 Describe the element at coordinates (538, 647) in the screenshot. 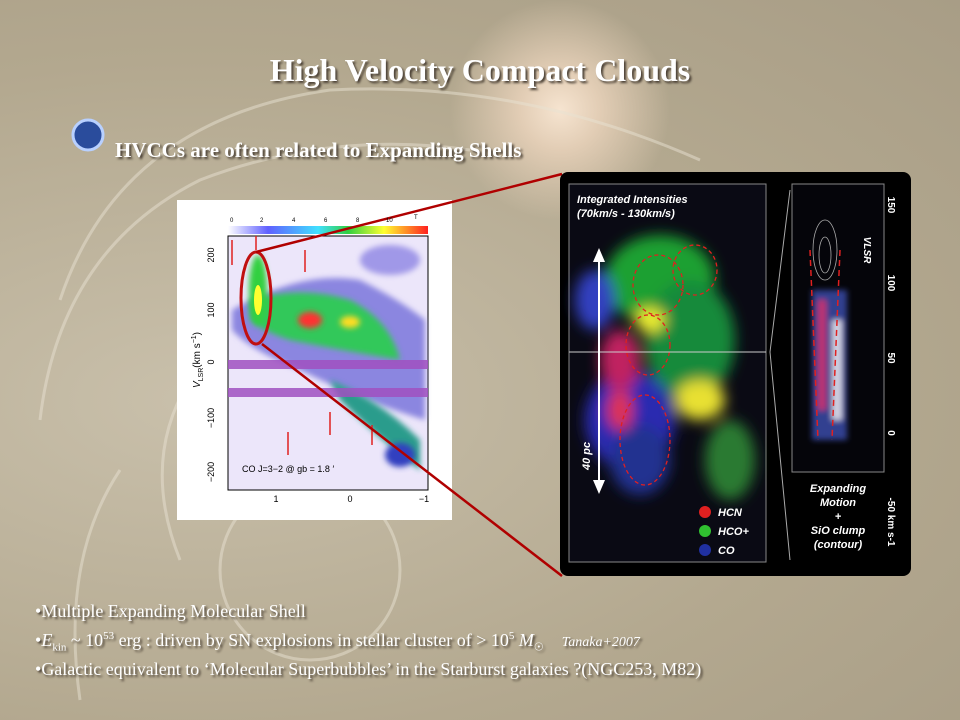

I see `subscript: ☉` at that location.